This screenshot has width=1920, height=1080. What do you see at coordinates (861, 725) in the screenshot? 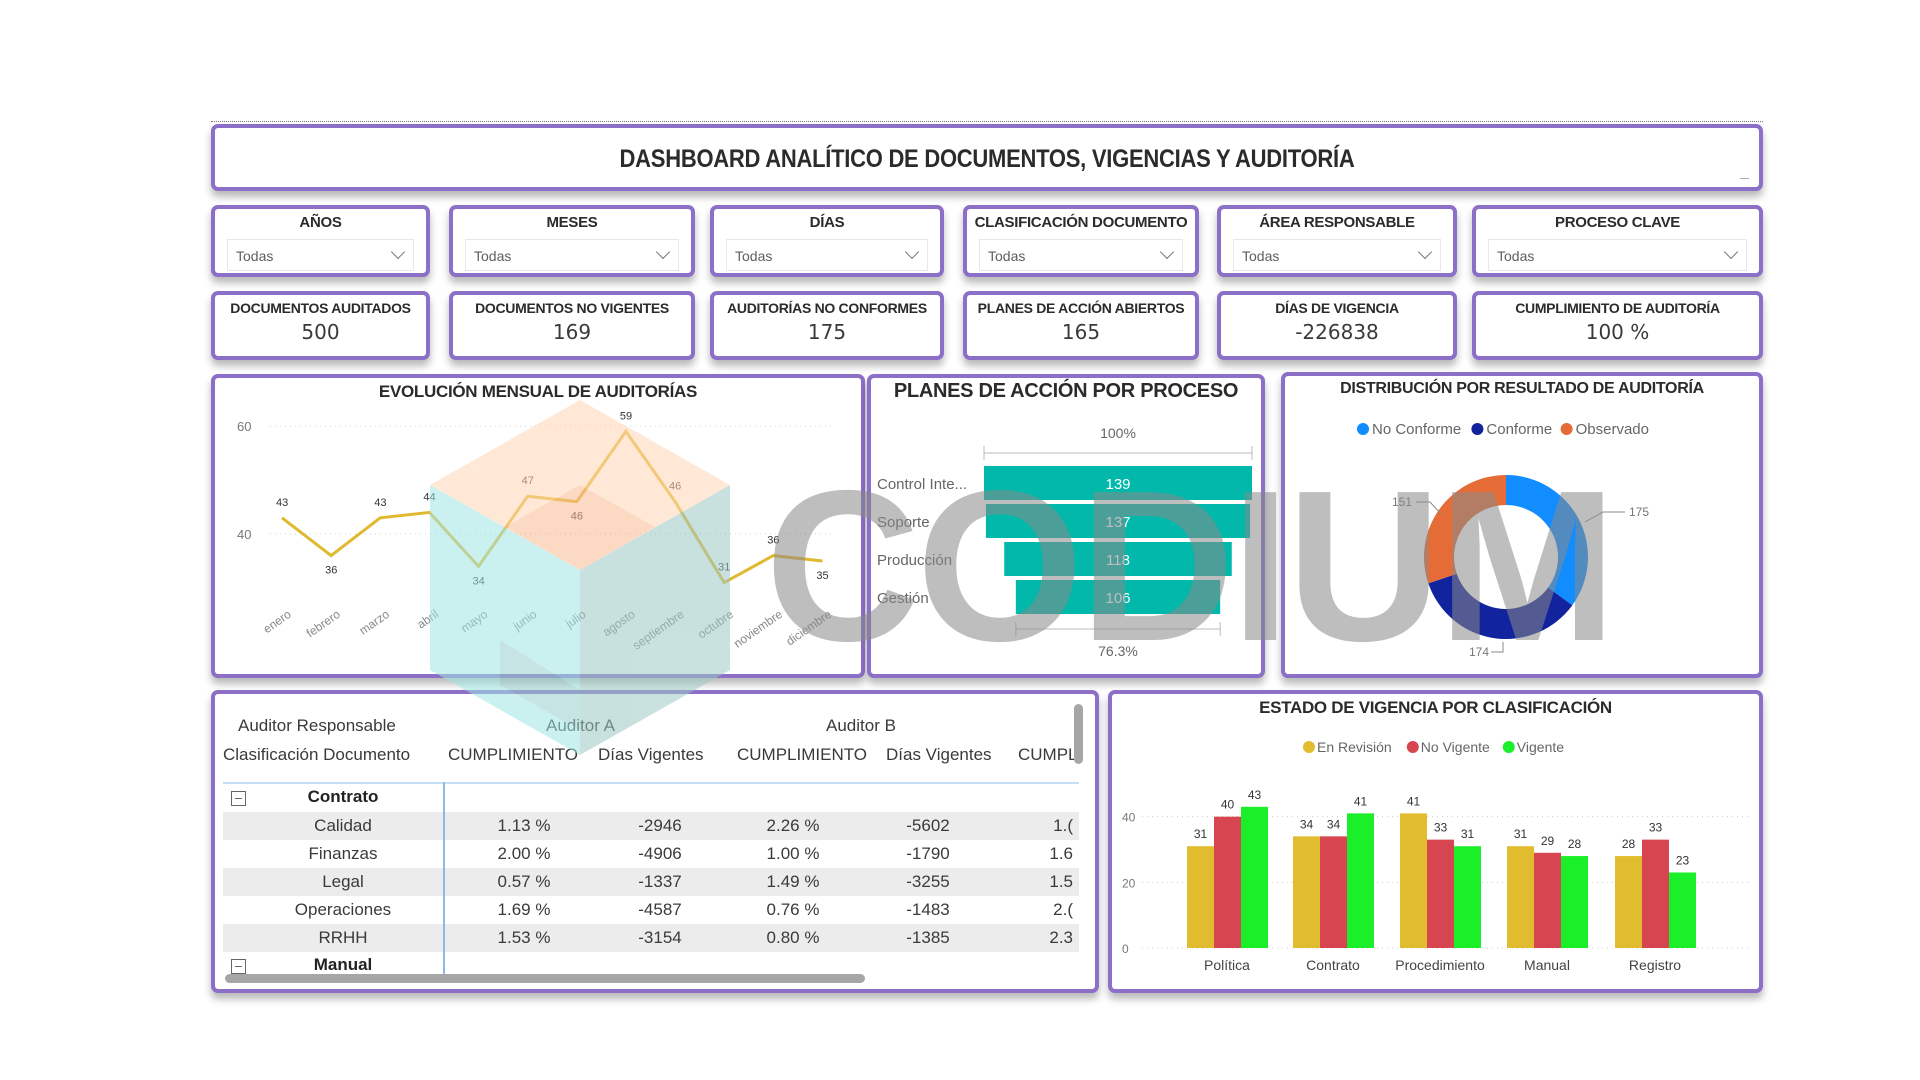
I see `column-group-header: Auditor B` at bounding box center [861, 725].